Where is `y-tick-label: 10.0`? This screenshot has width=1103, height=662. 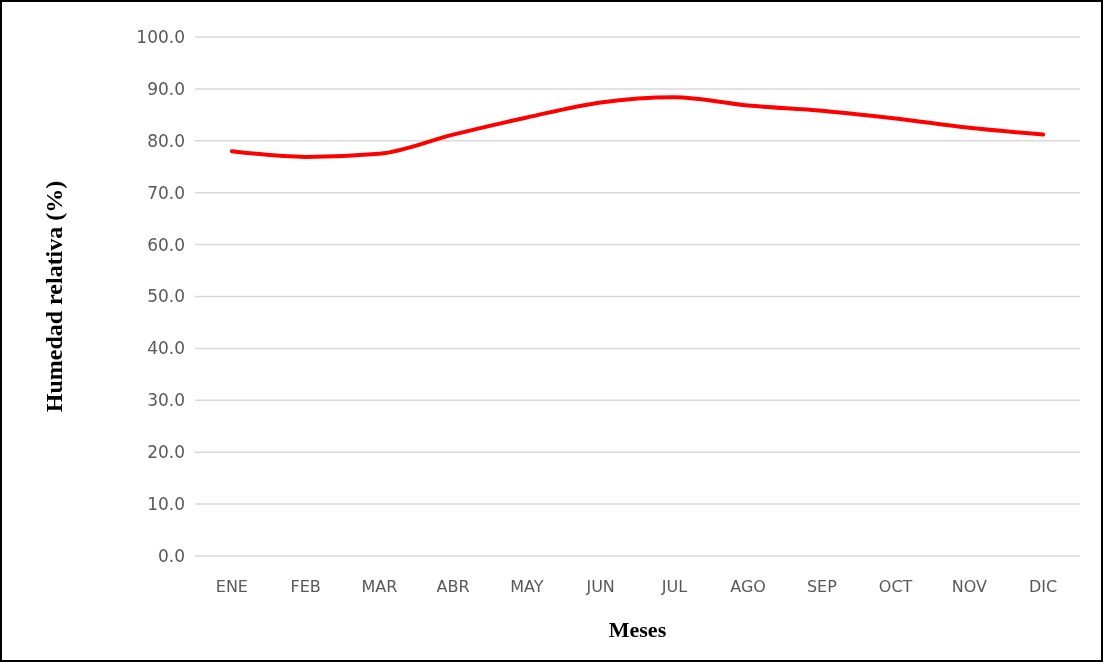 y-tick-label: 10.0 is located at coordinates (166, 504).